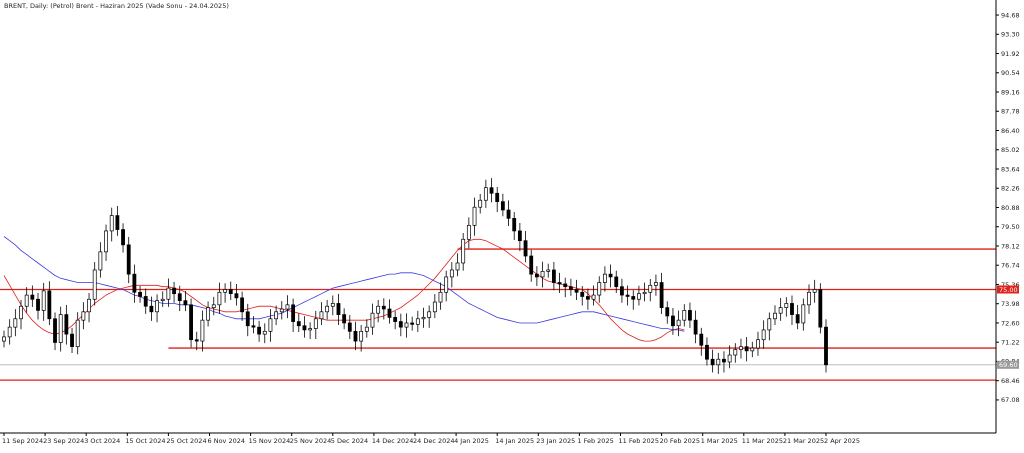  I want to click on x-tick-label: 1 Feb 2025, so click(595, 441).